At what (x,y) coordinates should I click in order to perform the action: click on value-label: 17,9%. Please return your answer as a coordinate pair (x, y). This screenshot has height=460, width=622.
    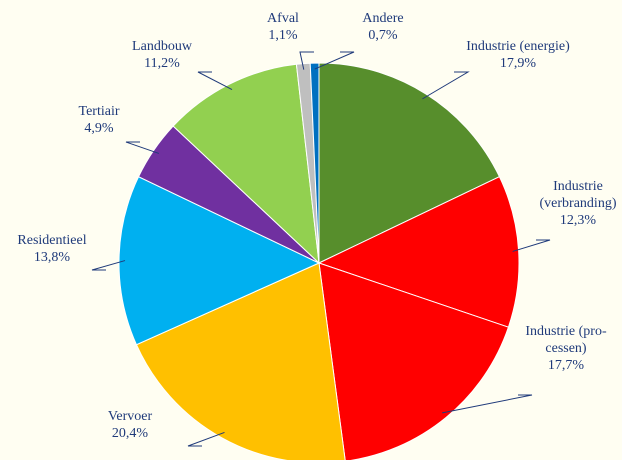
    Looking at the image, I should click on (518, 63).